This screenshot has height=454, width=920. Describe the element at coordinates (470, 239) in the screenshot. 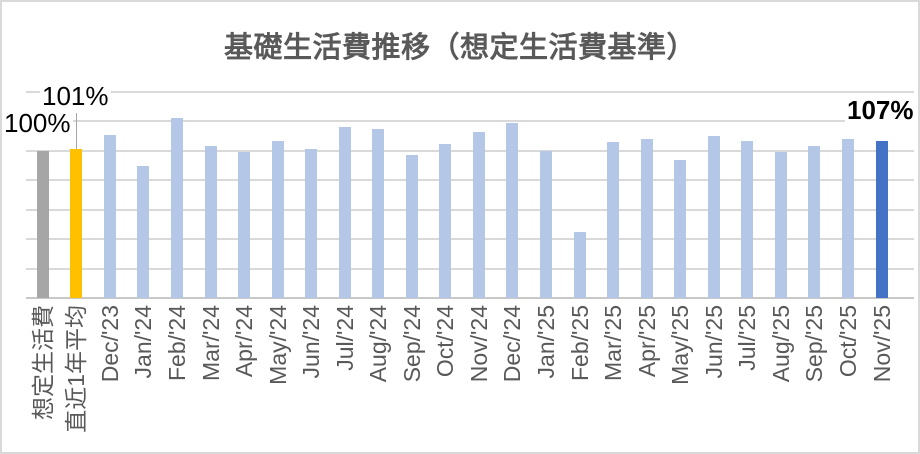

I see `gridline-40pct` at that location.